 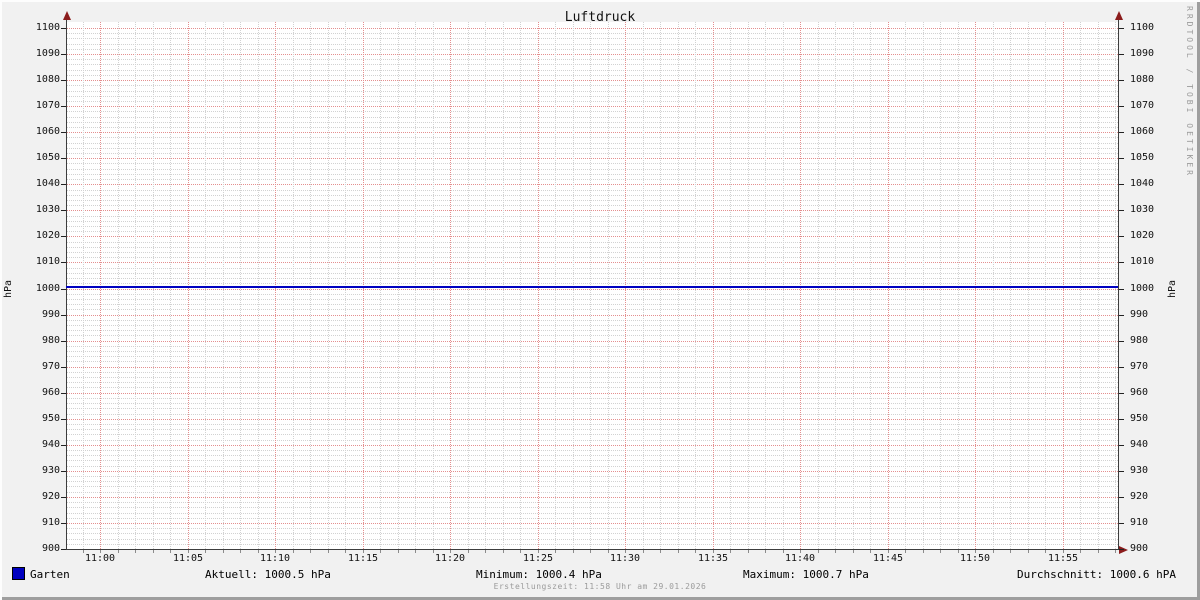 I want to click on y-axis-left-arrow-icon, so click(x=67, y=15).